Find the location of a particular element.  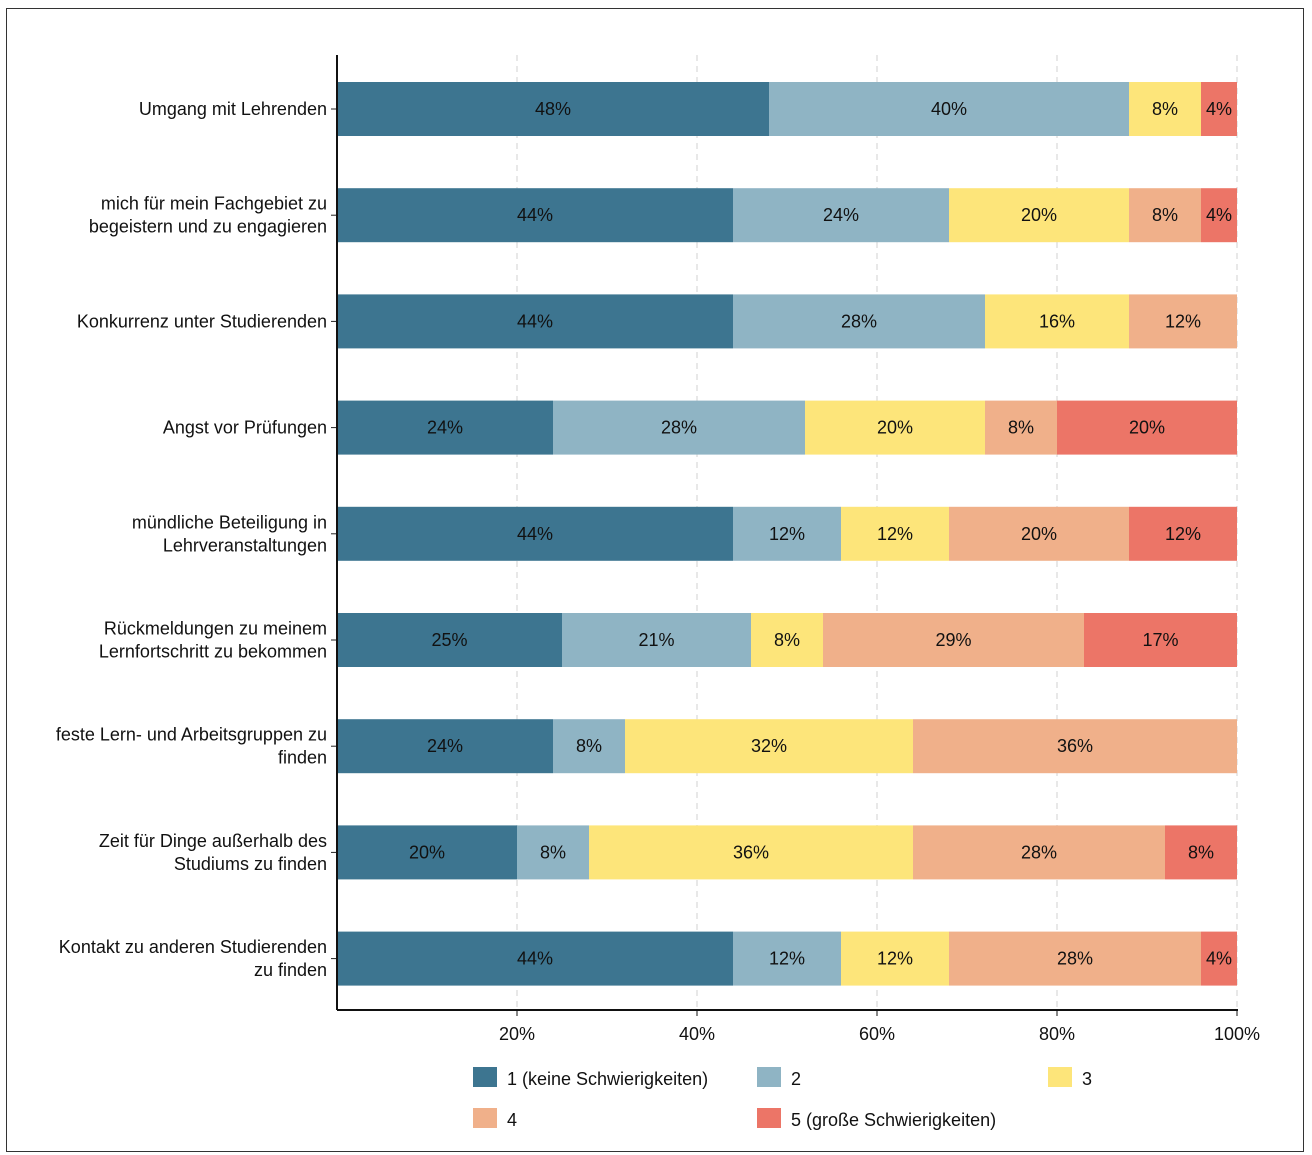

category-label-6-line-1: Rückmeldungen zu meinem is located at coordinates (215, 629).